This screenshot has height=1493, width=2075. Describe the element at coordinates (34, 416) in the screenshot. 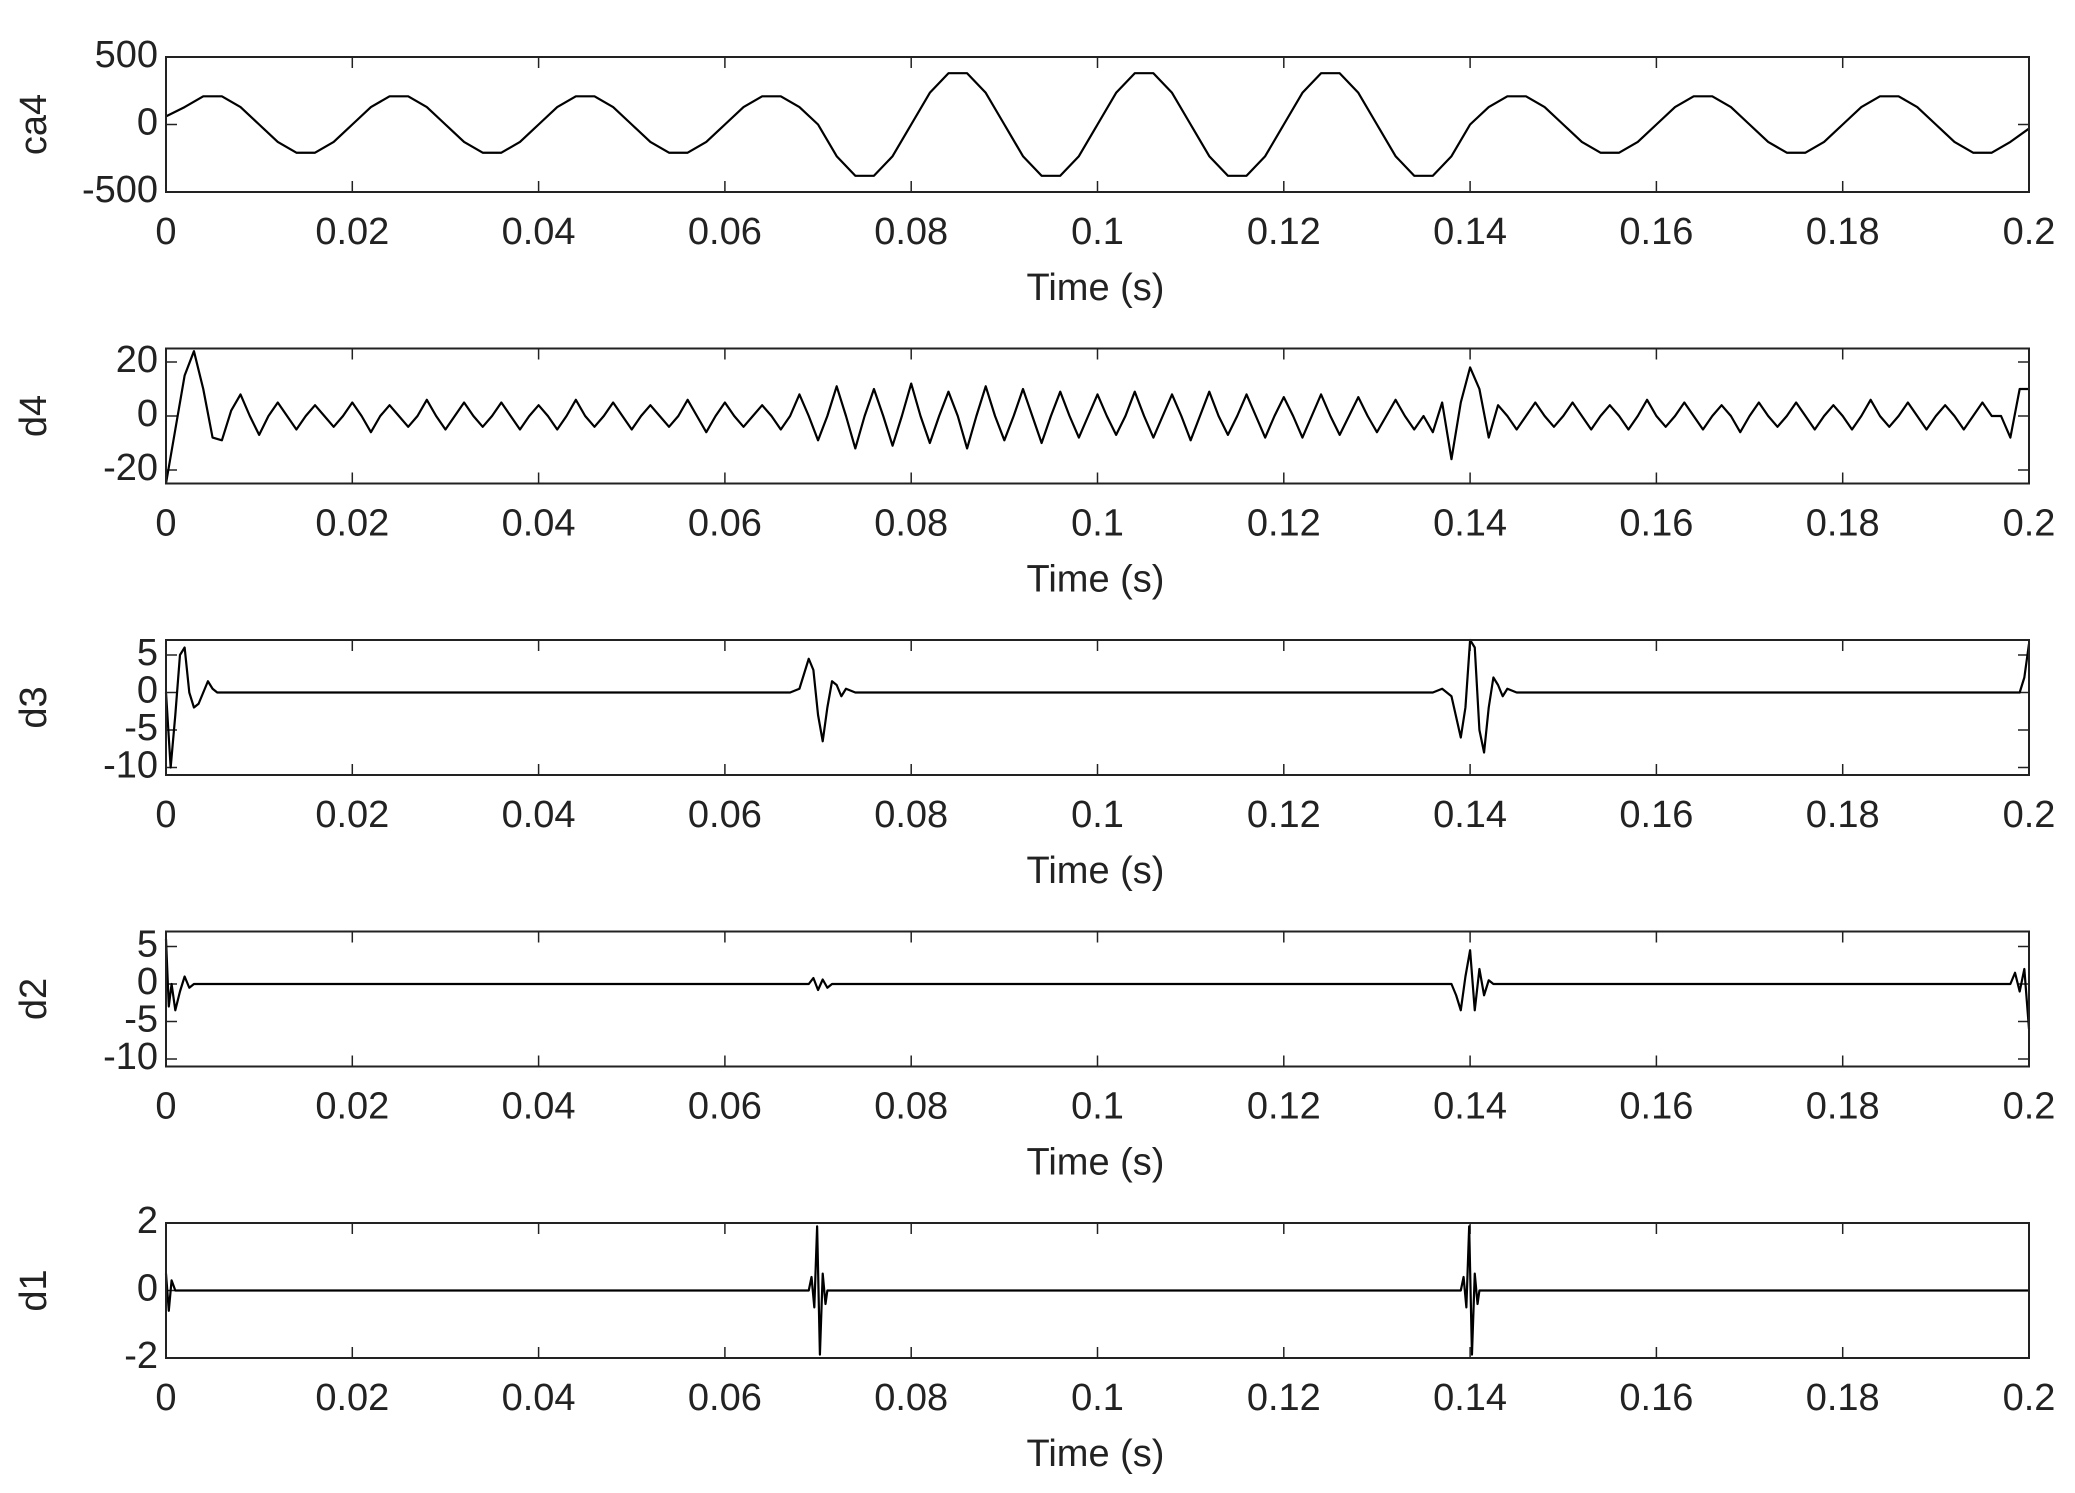

I see `y-axis-label: d4` at that location.